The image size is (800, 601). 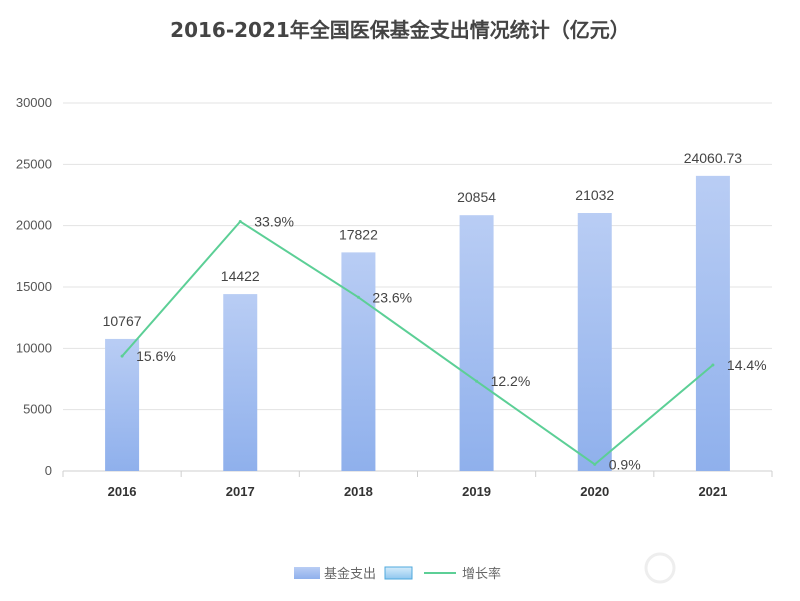 I want to click on legend-swatch-bar, so click(x=307, y=573).